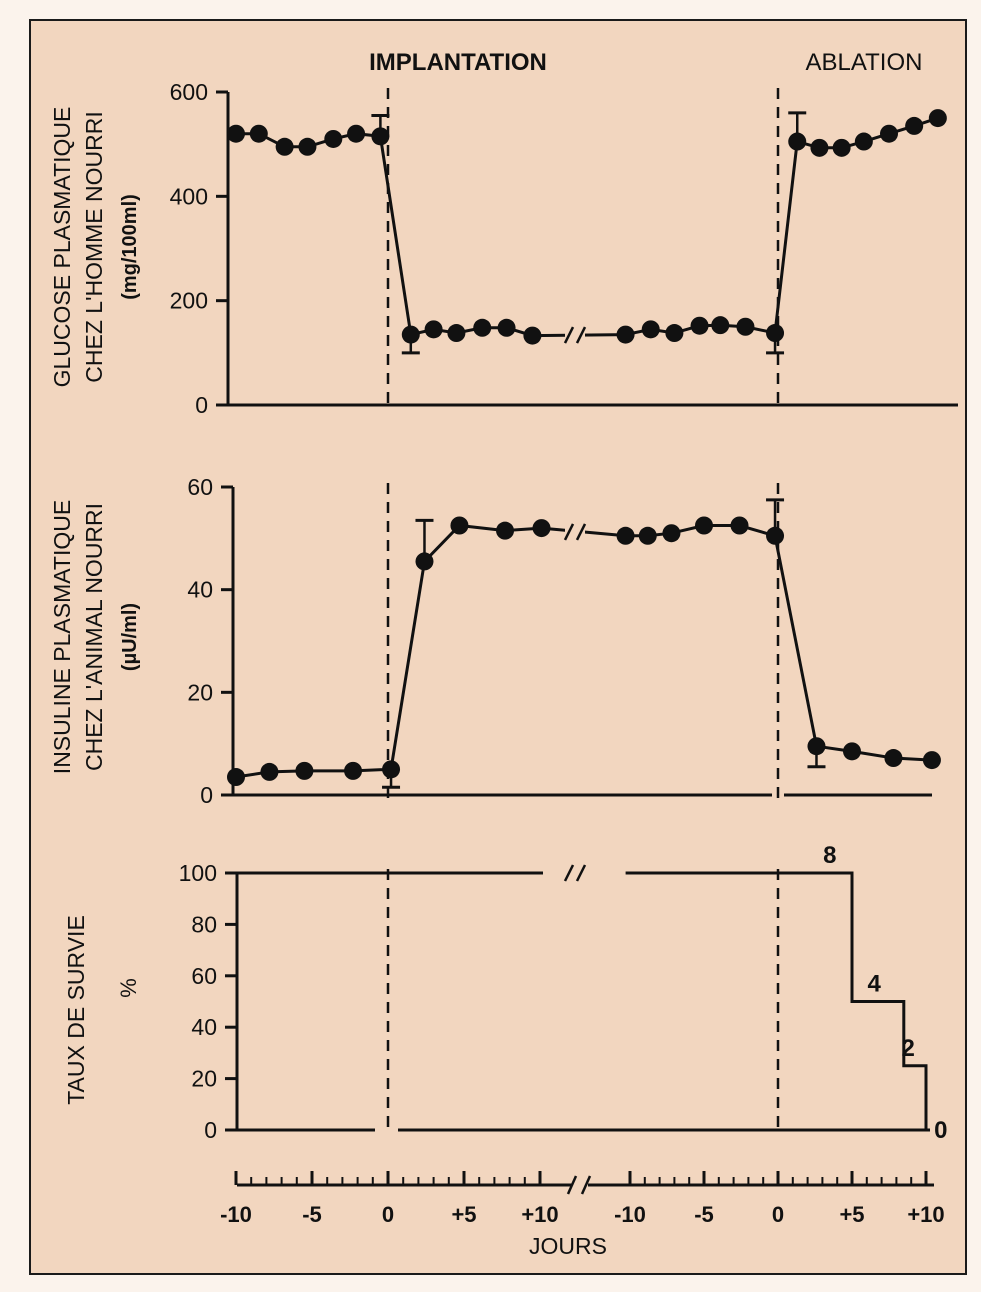 This screenshot has height=1292, width=981. Describe the element at coordinates (130, 637) in the screenshot. I see `insulin-unit: (µU/ml)` at that location.